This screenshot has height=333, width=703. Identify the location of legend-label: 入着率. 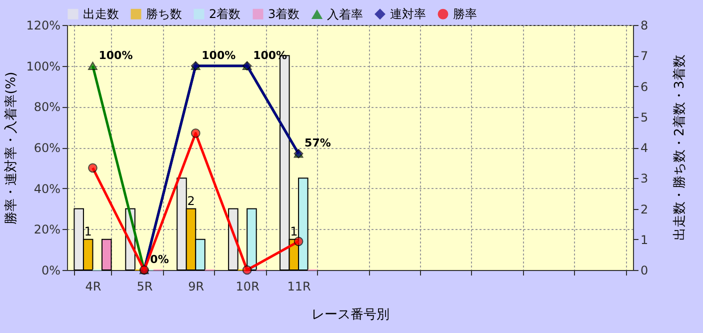
(345, 14).